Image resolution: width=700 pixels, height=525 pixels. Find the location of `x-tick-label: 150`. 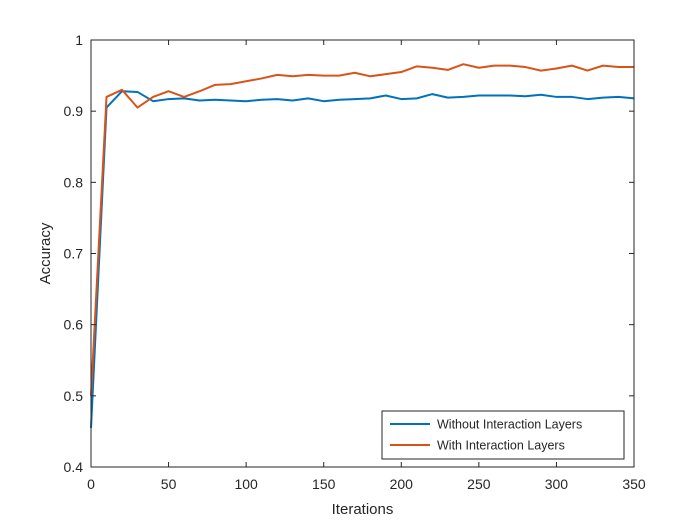

x-tick-label: 150 is located at coordinates (324, 484).